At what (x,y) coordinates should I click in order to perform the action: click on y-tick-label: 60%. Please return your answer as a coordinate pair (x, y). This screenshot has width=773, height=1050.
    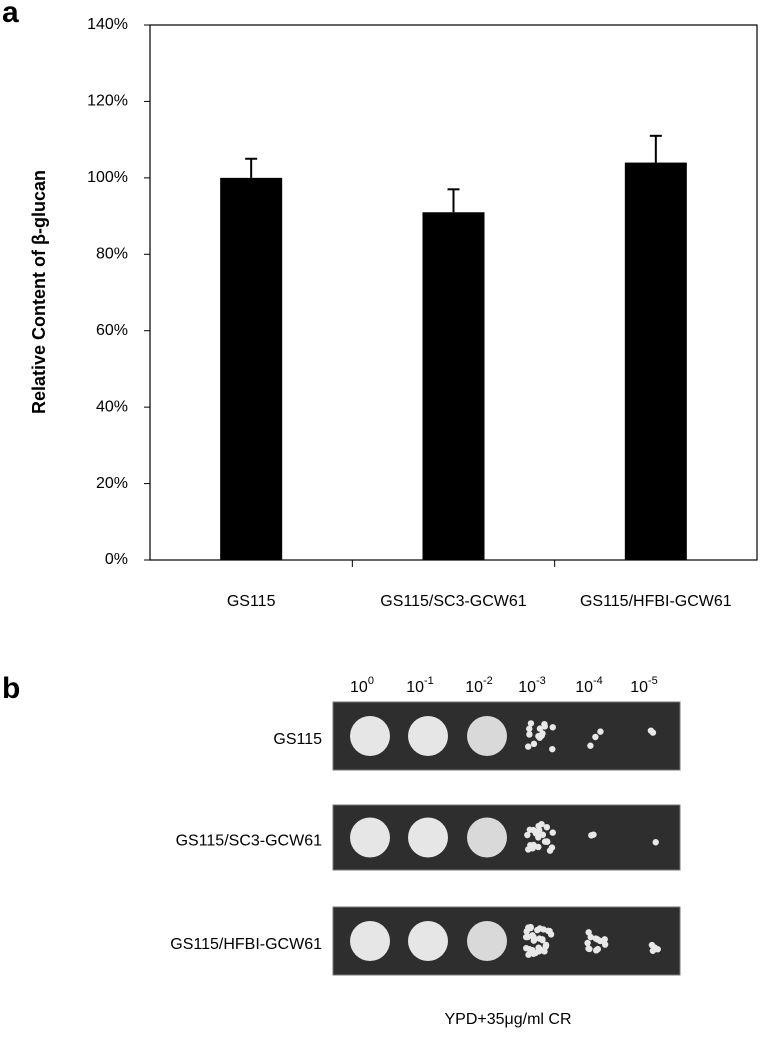
    Looking at the image, I should click on (112, 330).